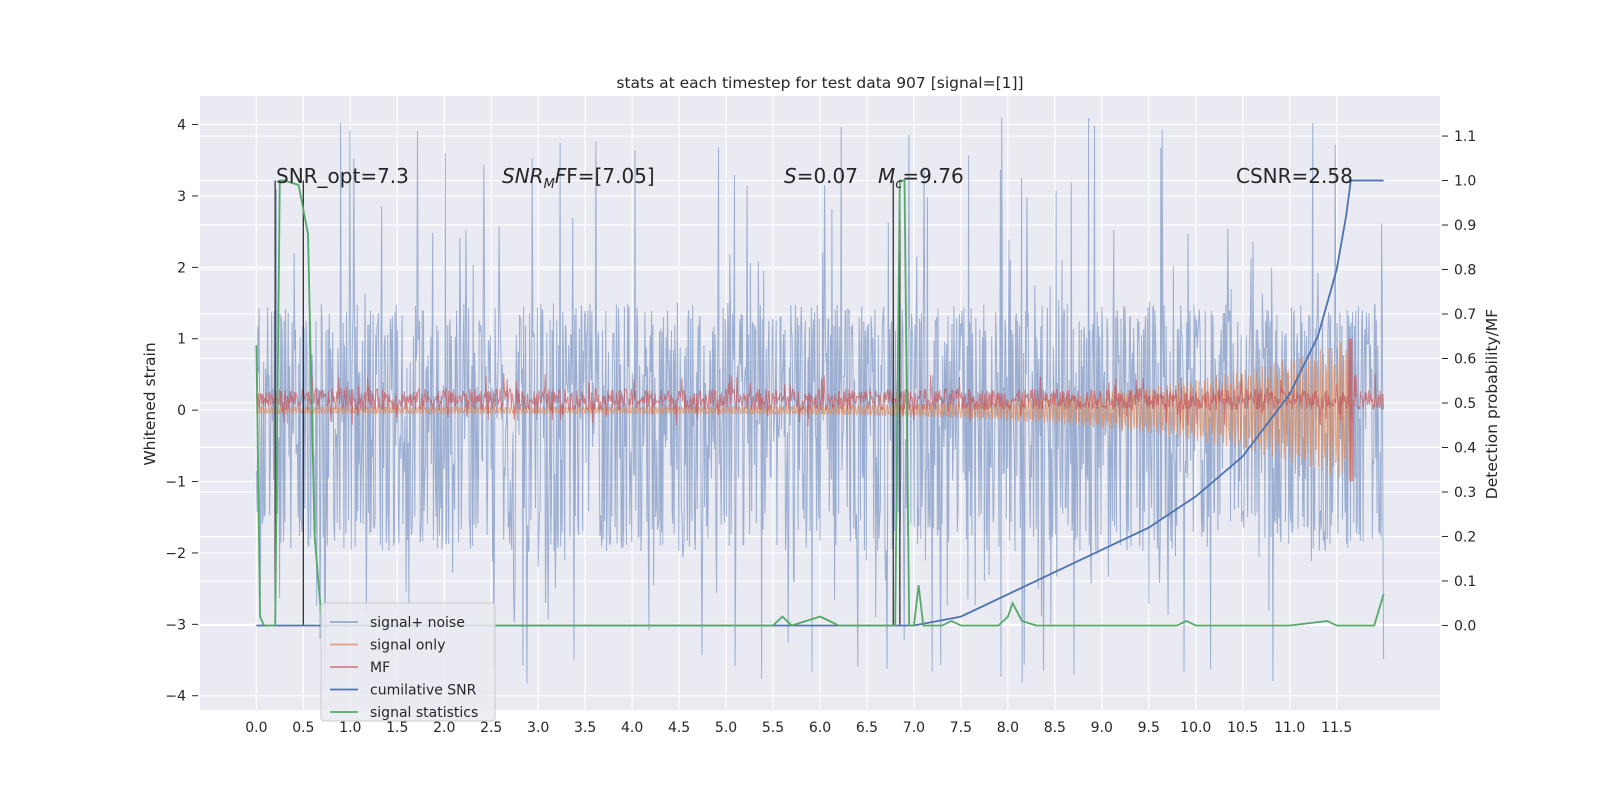 The height and width of the screenshot is (800, 1600). Describe the element at coordinates (898, 184) in the screenshot. I see `annotation-mc-subscript: c` at that location.